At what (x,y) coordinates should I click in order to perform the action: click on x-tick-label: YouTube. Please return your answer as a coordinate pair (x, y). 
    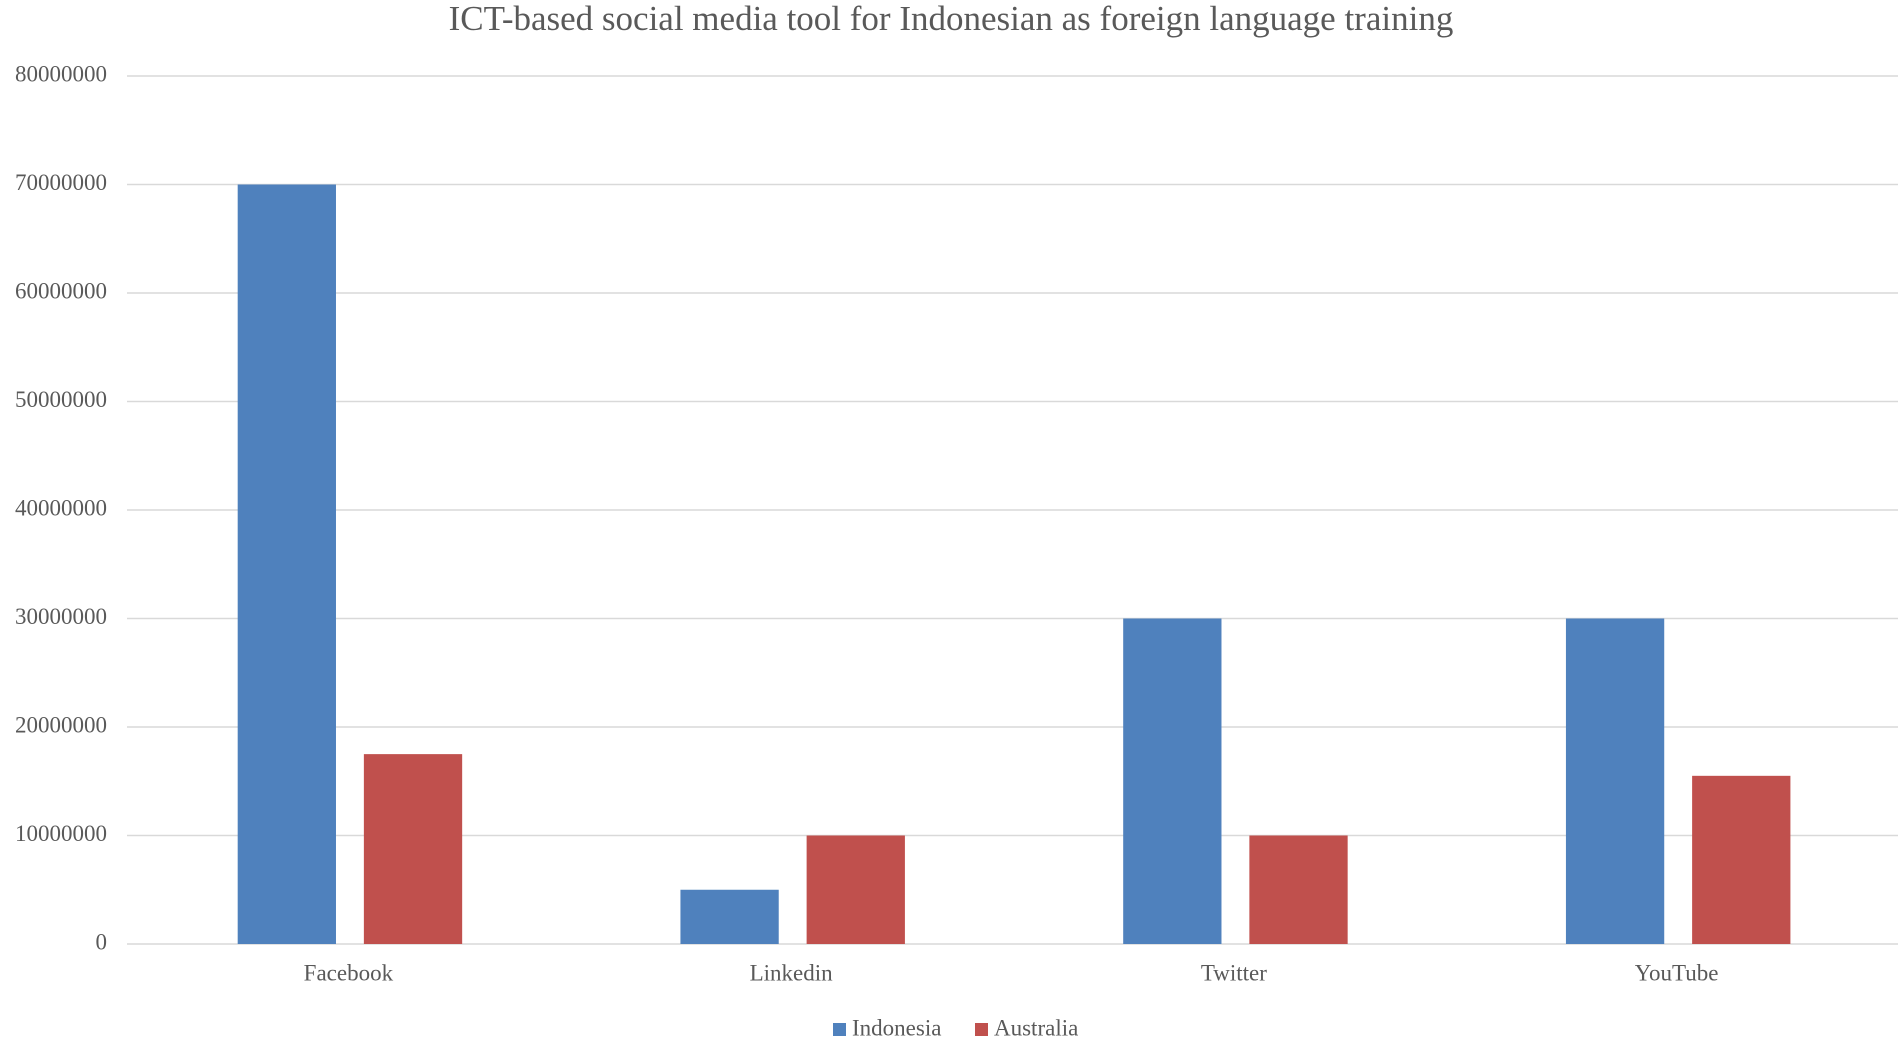
    Looking at the image, I should click on (1677, 972).